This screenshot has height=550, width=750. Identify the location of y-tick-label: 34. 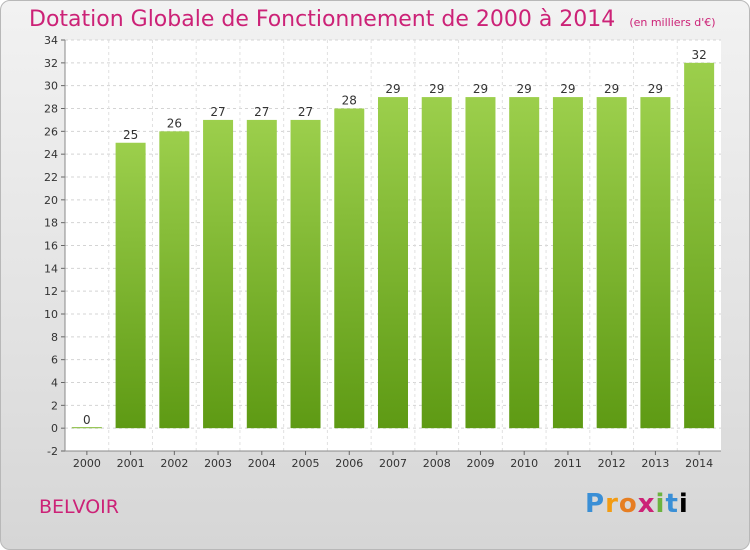
(51, 40).